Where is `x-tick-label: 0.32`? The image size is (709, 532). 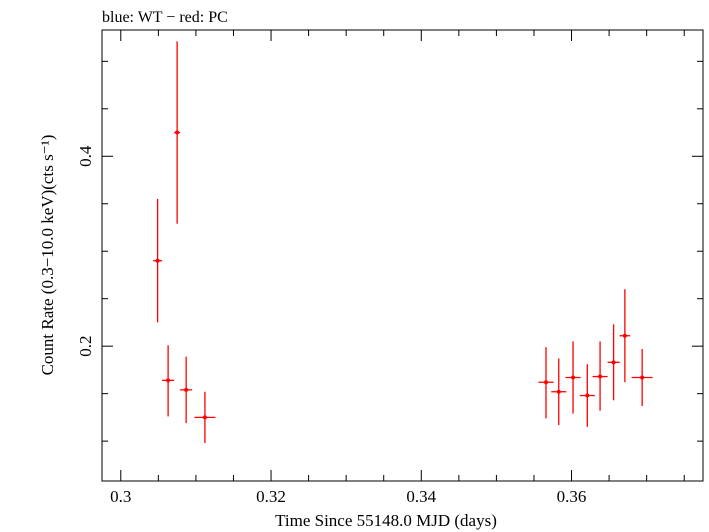
x-tick-label: 0.32 is located at coordinates (271, 496).